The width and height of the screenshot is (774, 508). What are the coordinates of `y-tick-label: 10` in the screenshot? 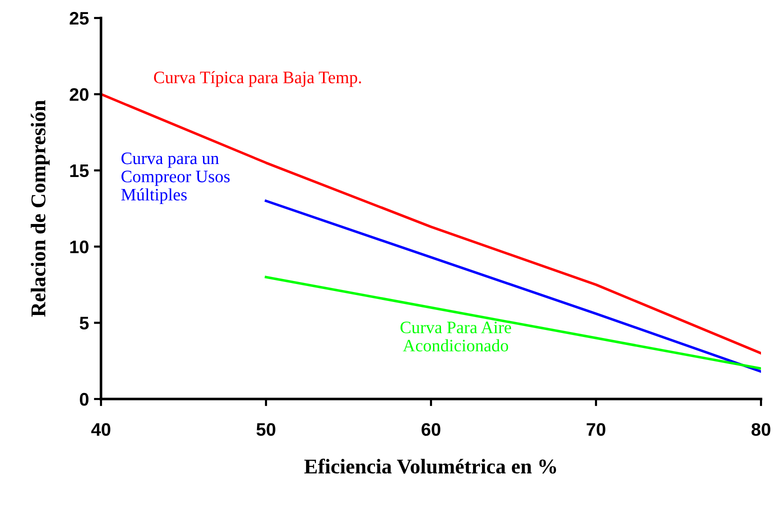 It's located at (79, 247).